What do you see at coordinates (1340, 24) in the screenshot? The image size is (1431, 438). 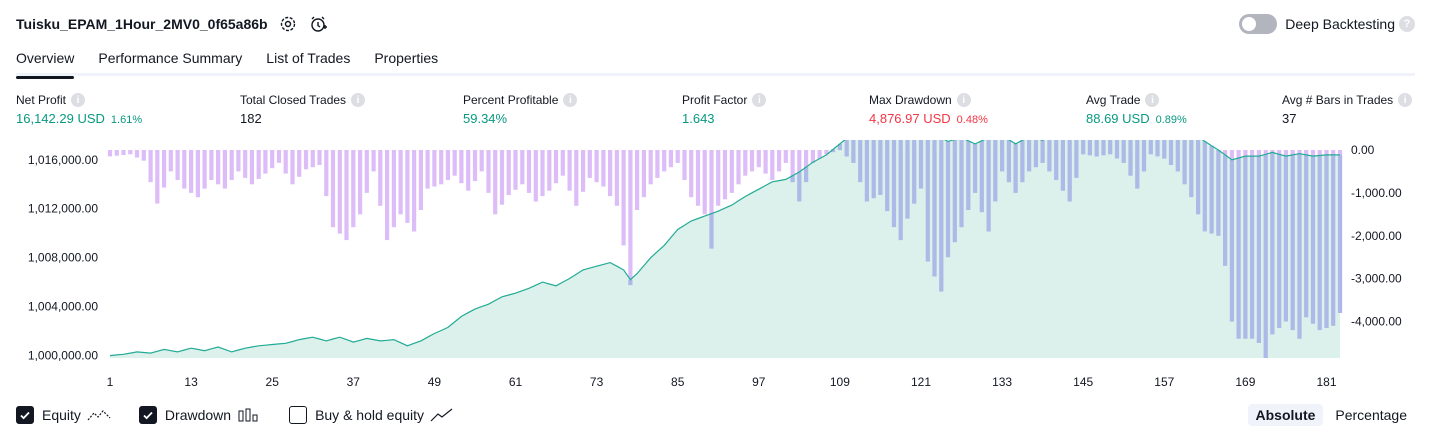 I see `deep-backtesting-label: Deep Backtesting` at bounding box center [1340, 24].